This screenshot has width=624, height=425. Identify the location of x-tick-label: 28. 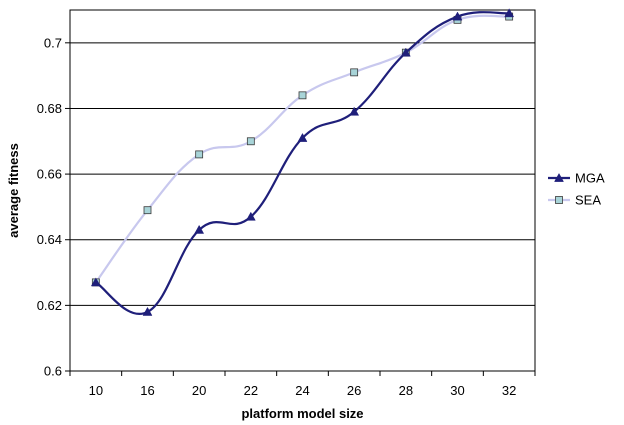
(406, 390).